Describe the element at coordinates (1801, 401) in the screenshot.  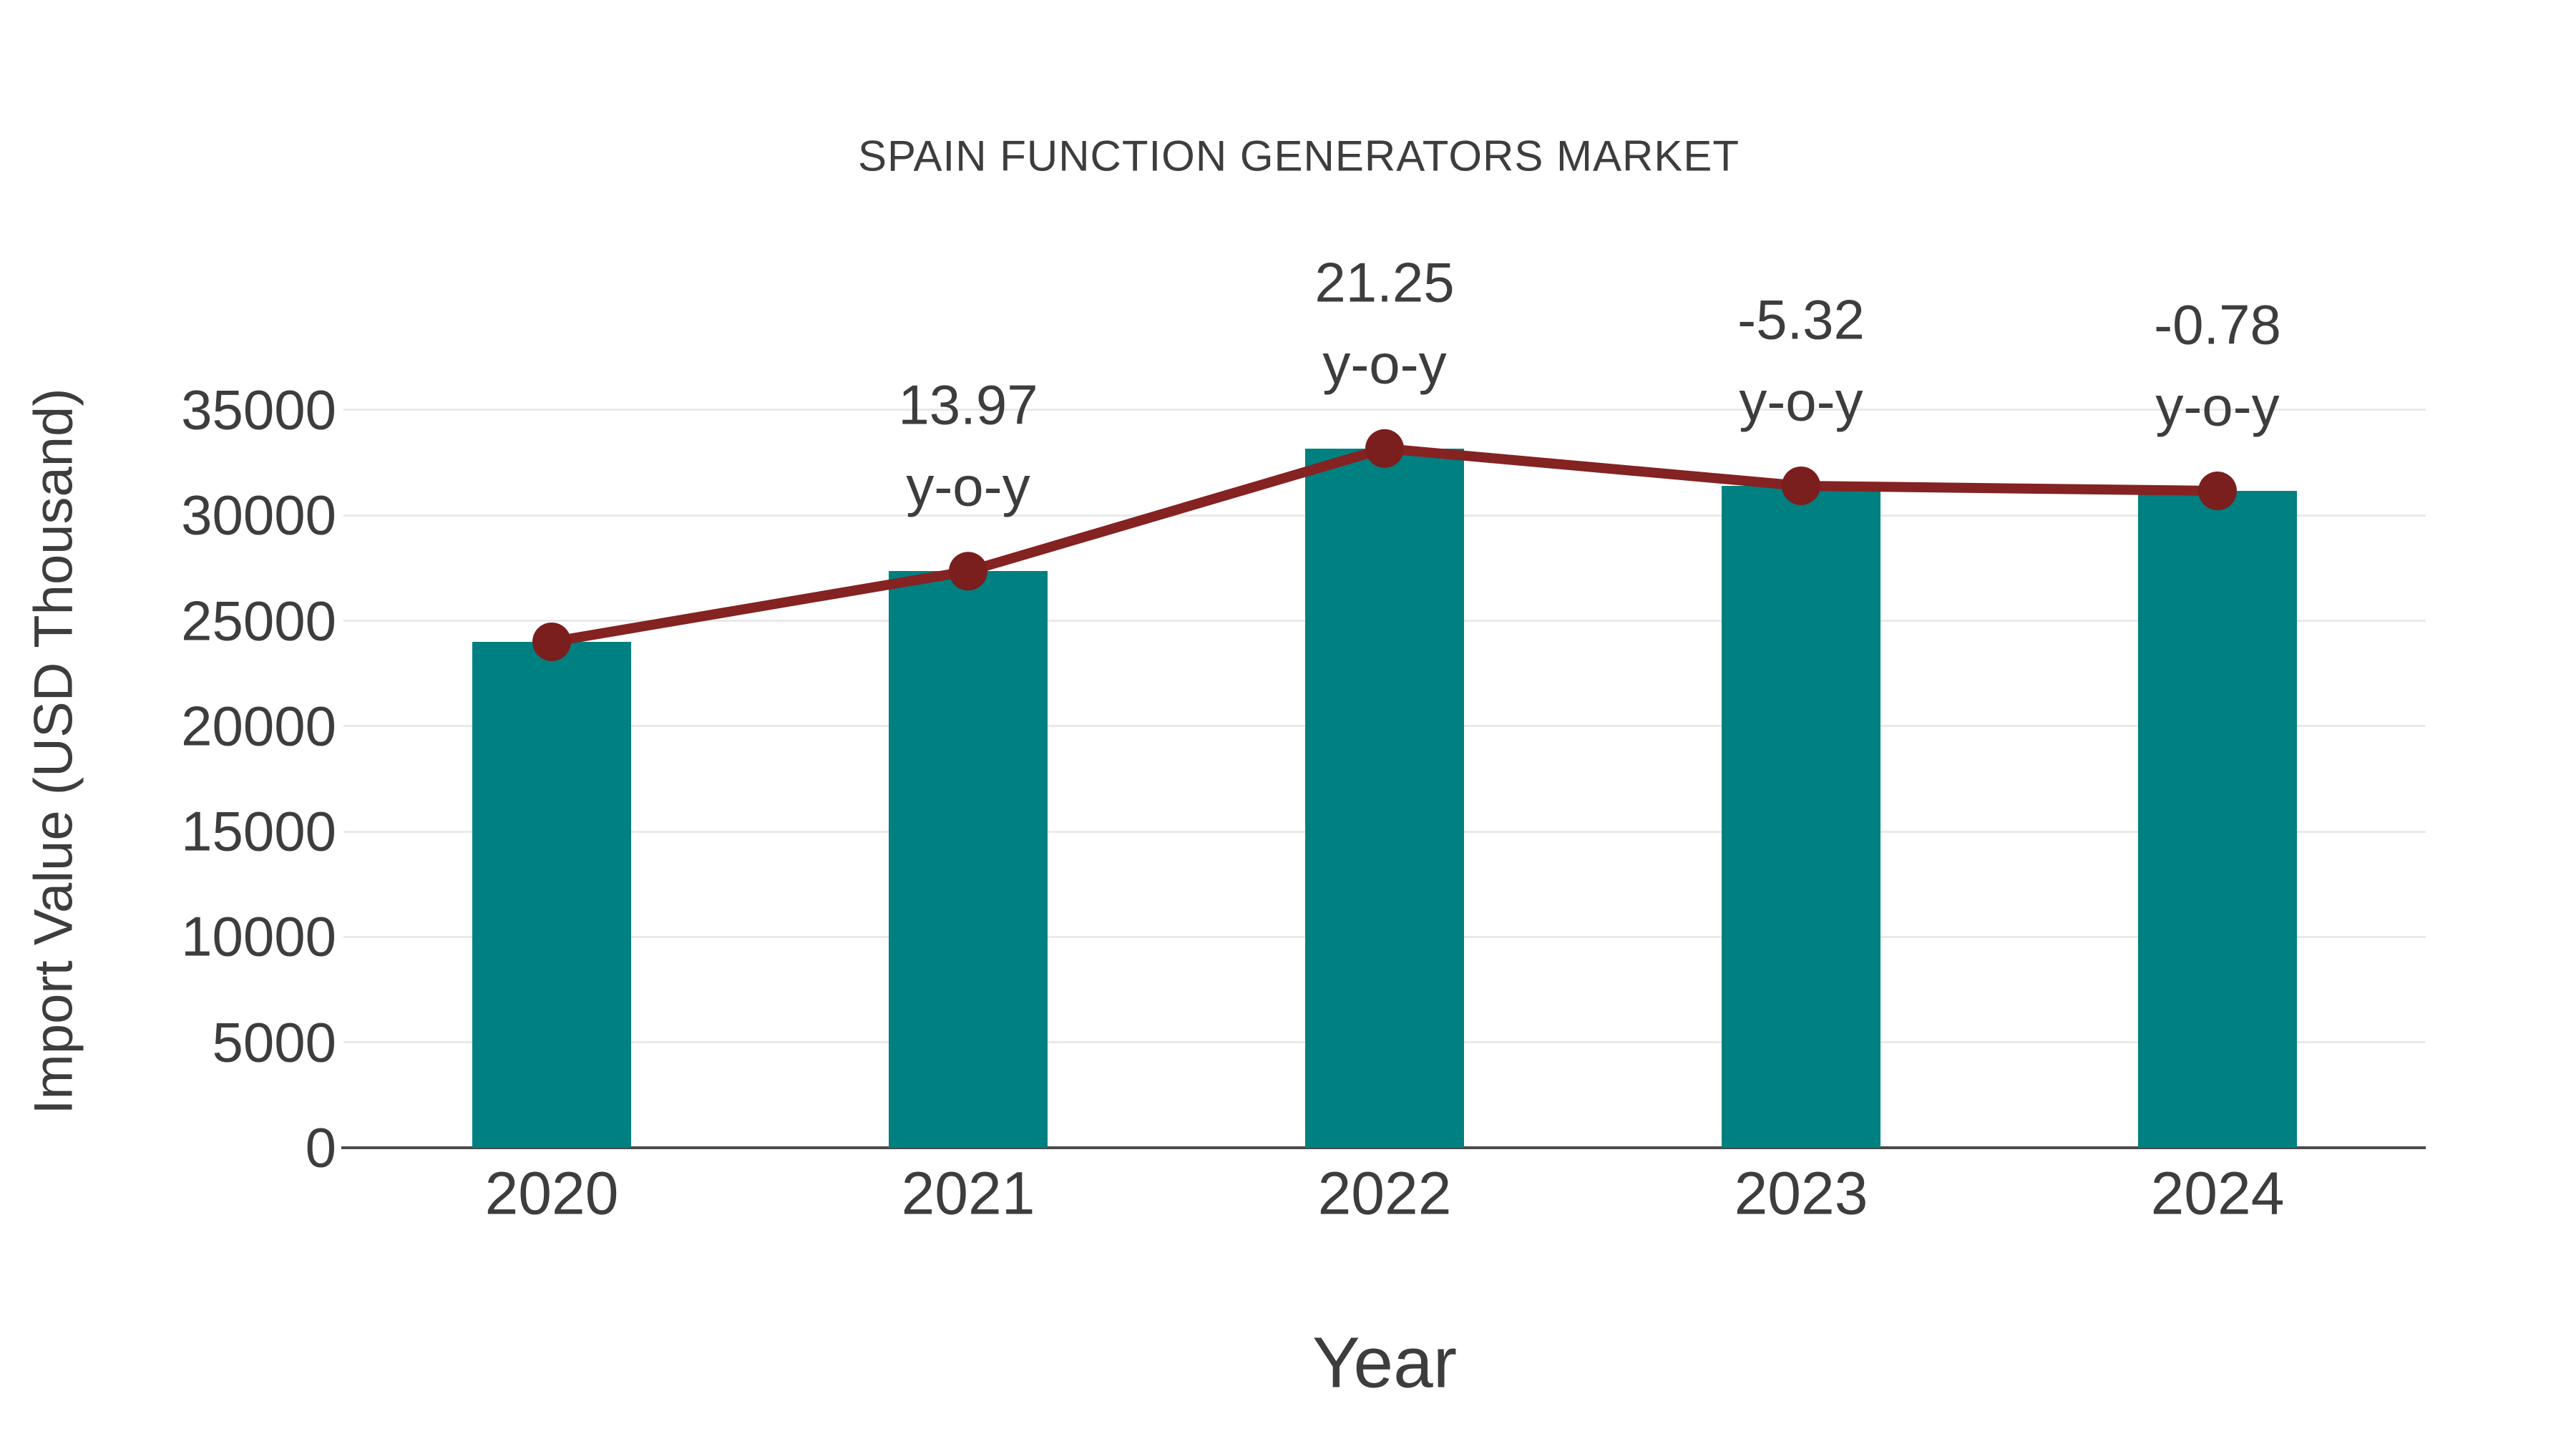
I see `annotation-unit-2023: y-o-y` at that location.